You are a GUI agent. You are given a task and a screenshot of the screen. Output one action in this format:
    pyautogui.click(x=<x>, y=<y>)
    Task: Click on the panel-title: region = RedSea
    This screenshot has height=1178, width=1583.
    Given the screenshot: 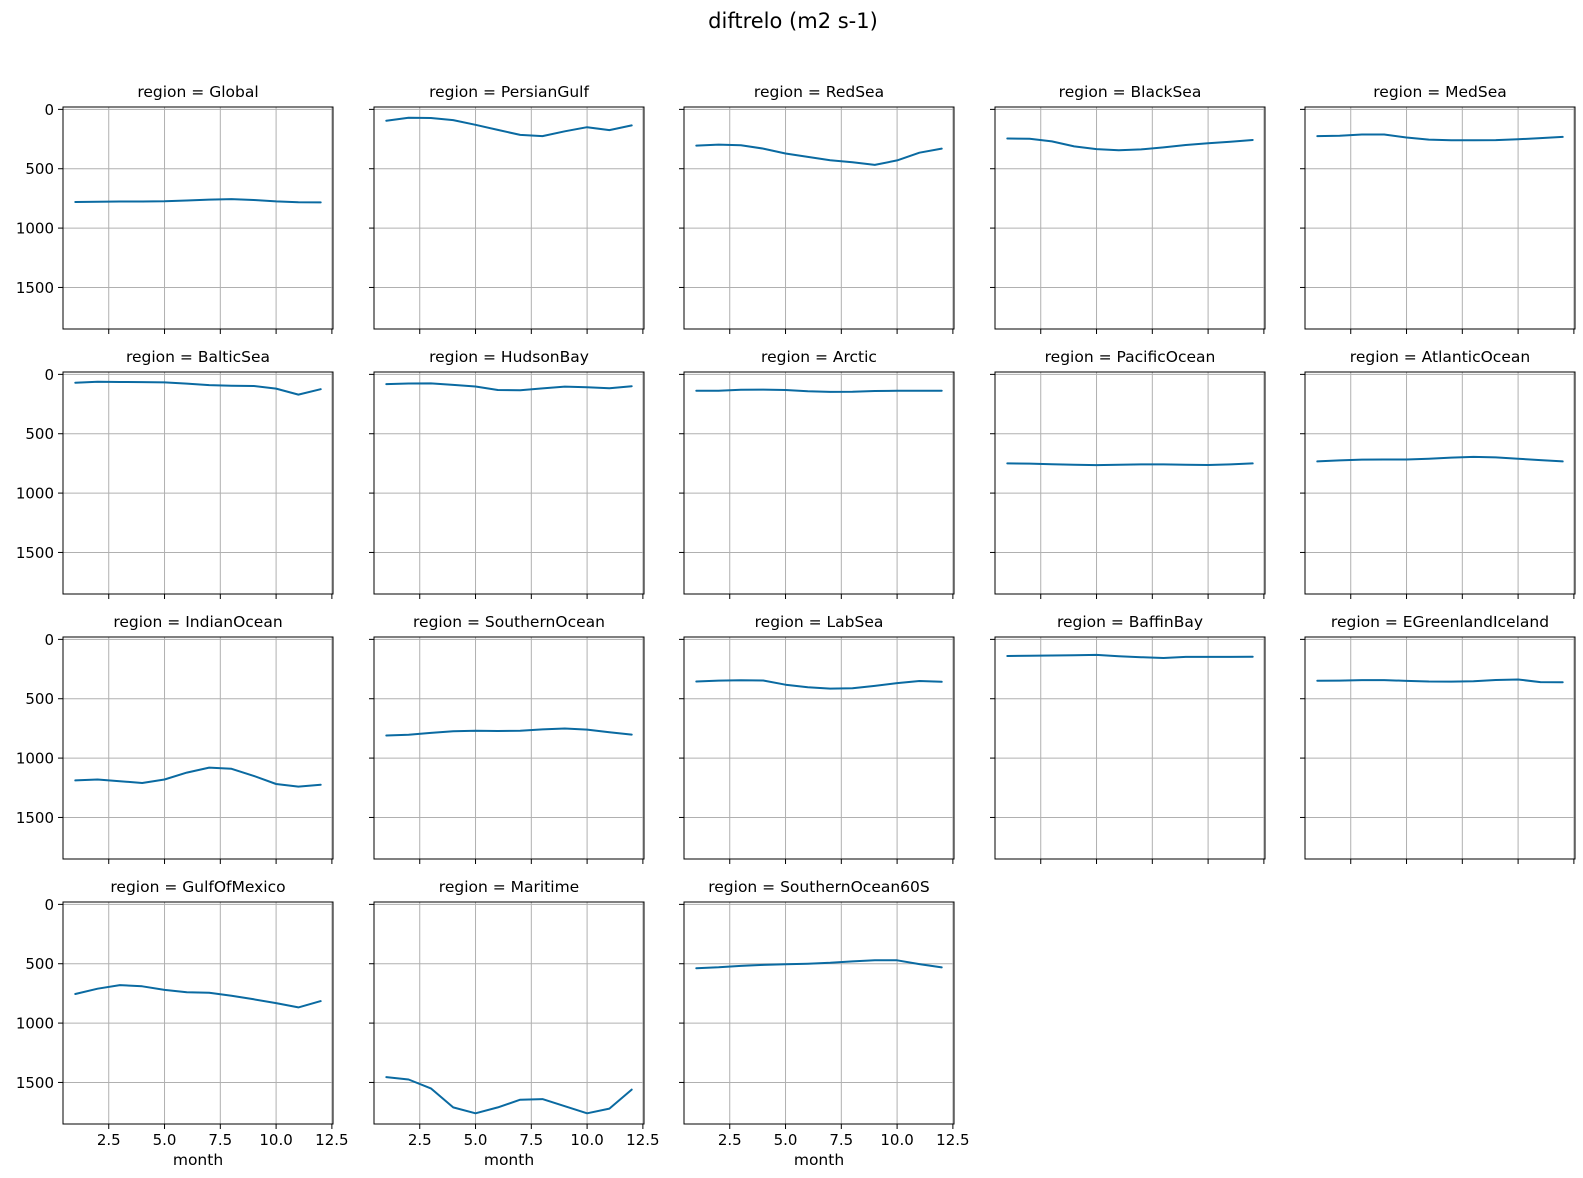 What is the action you would take?
    pyautogui.click(x=819, y=92)
    